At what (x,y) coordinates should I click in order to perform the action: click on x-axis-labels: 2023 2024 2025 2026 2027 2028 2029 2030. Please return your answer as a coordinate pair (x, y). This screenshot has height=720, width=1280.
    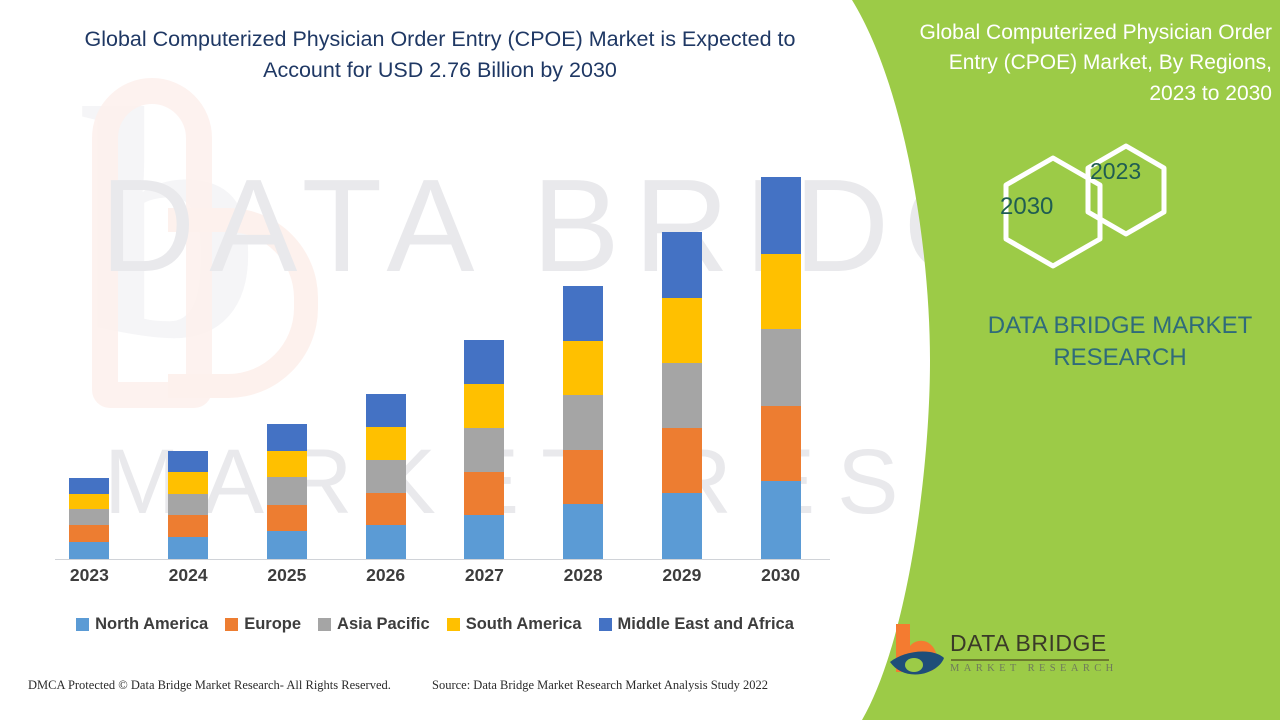
    Looking at the image, I should click on (435, 575).